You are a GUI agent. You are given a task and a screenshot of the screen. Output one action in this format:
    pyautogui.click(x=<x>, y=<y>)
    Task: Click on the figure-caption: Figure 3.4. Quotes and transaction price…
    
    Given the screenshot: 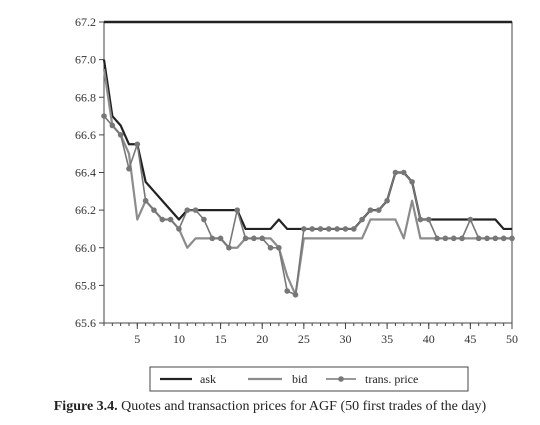 What is the action you would take?
    pyautogui.click(x=270, y=407)
    